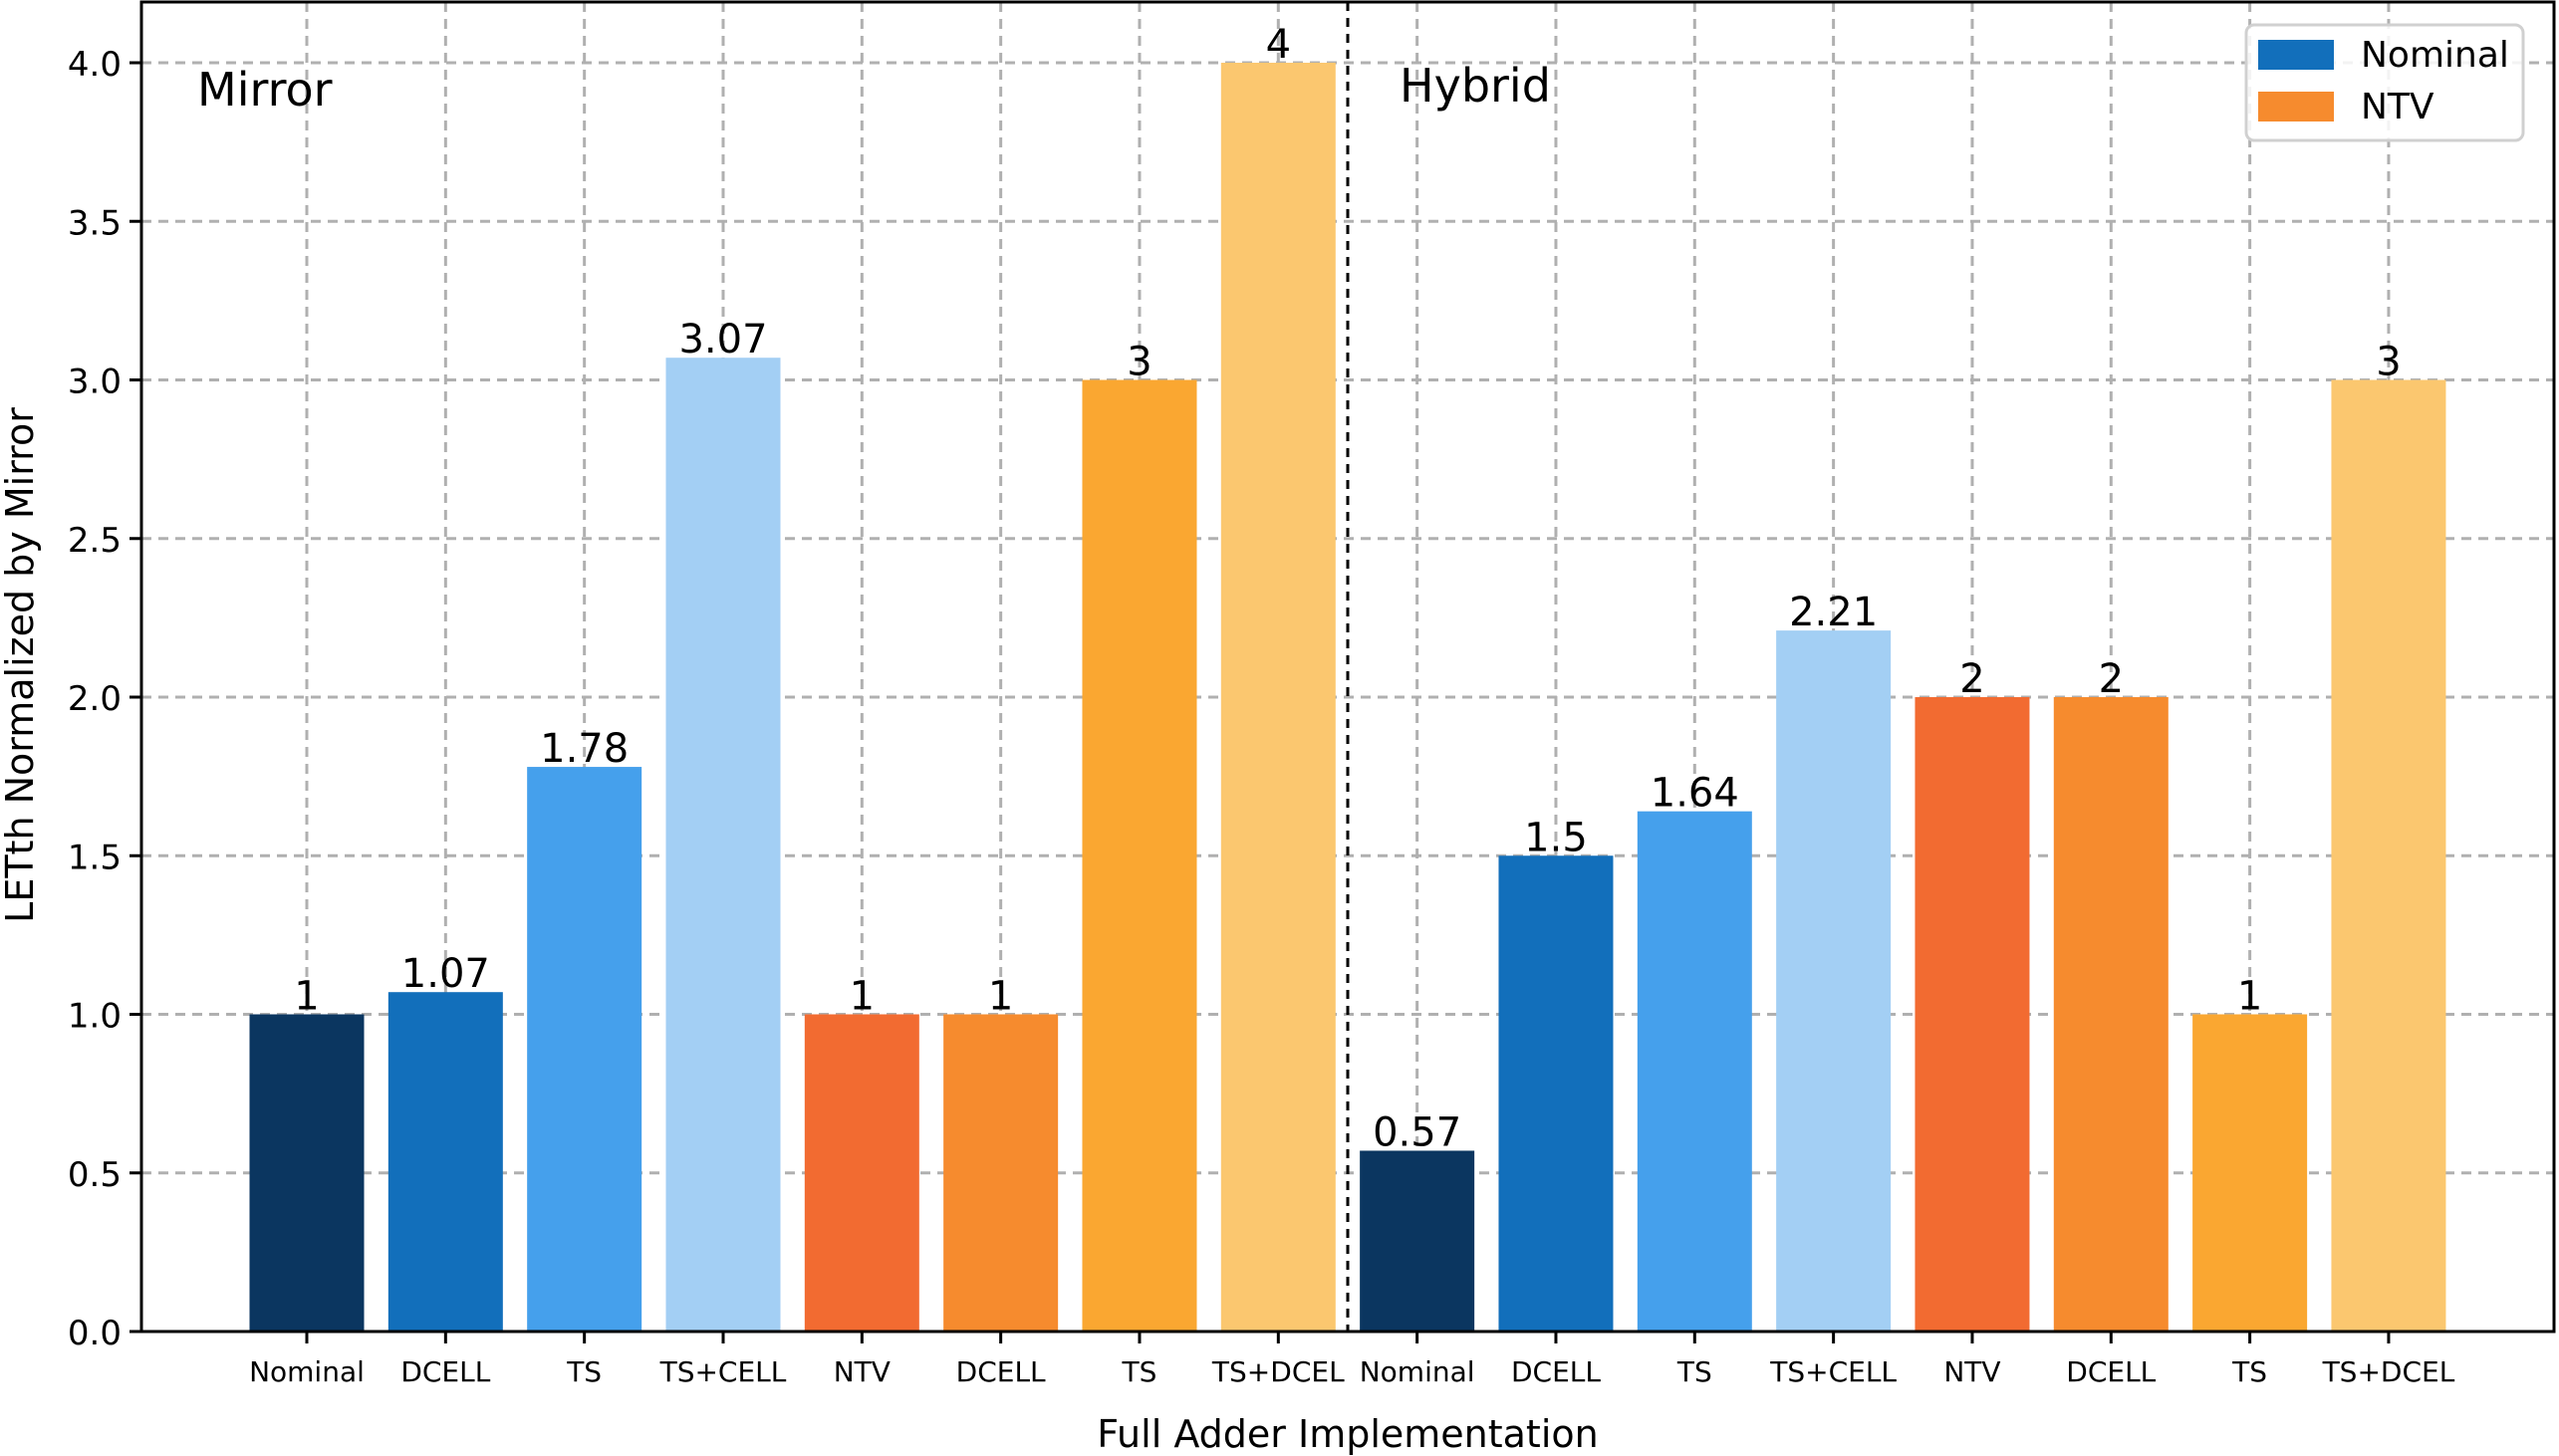 This screenshot has width=2559, height=1456. I want to click on bar-value-label: 1.78, so click(584, 749).